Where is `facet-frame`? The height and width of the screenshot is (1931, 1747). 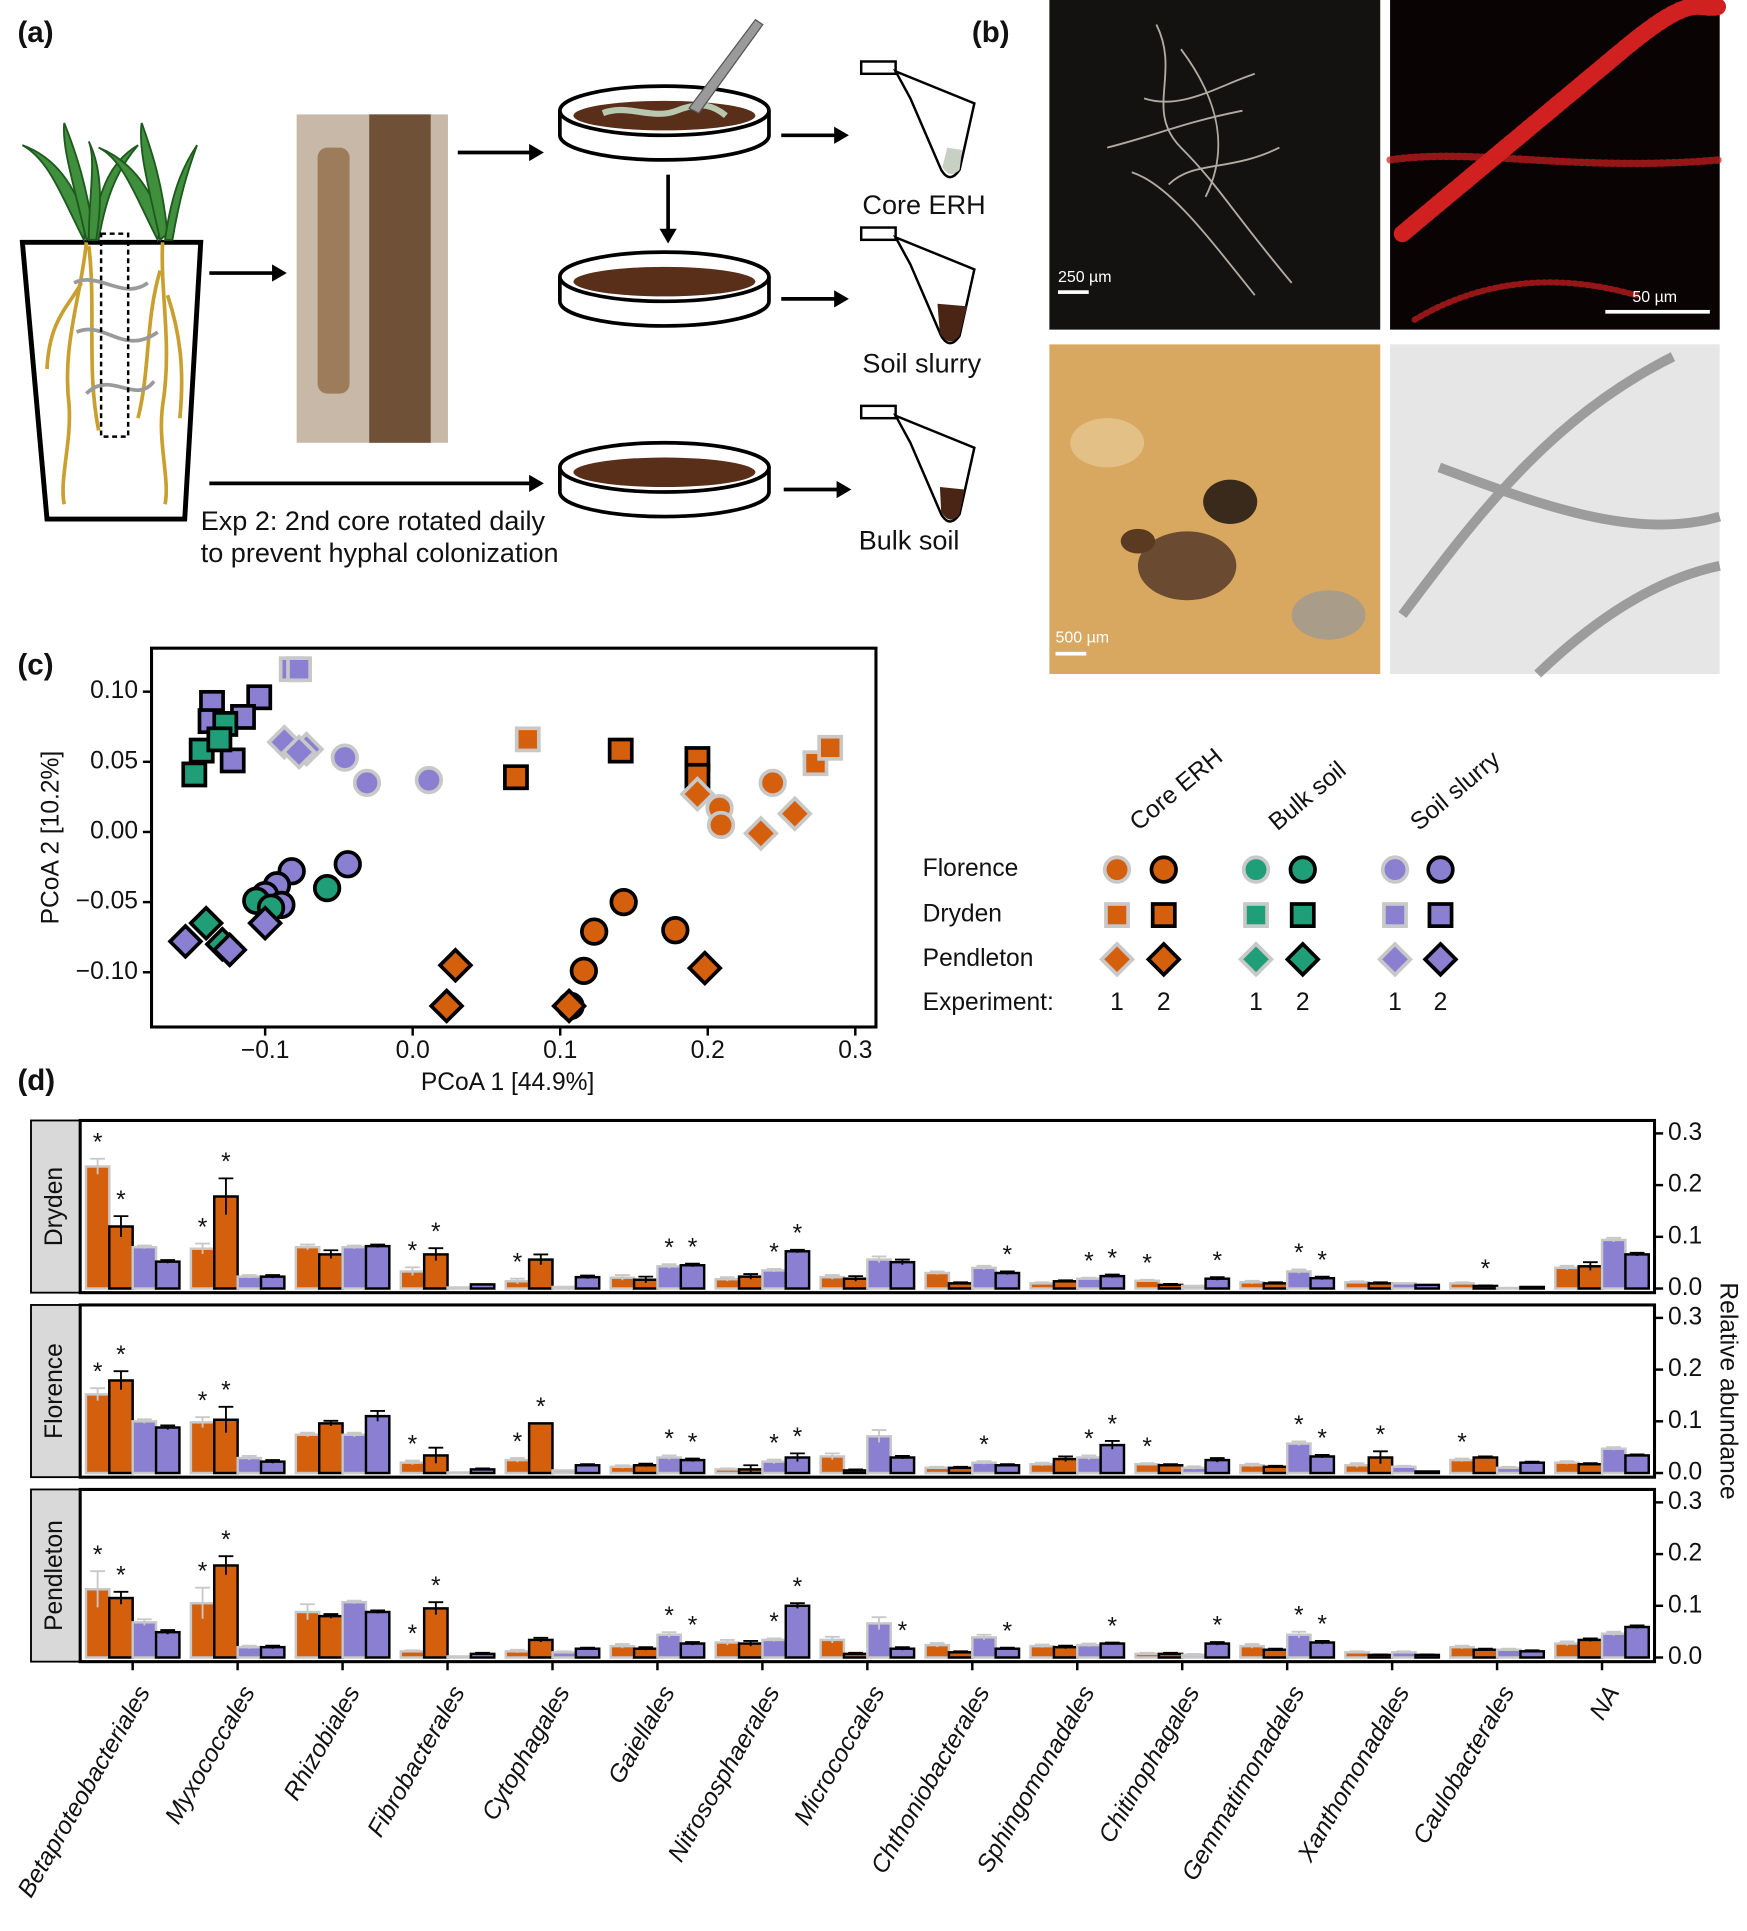
facet-frame is located at coordinates (867, 1206).